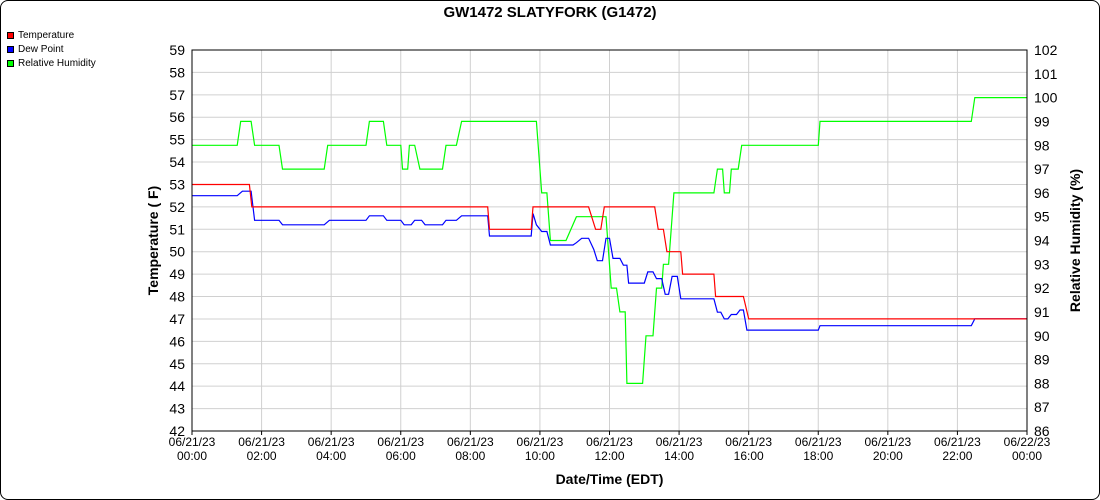 The height and width of the screenshot is (500, 1100). What do you see at coordinates (177, 95) in the screenshot?
I see `y-left-tick-label: 57` at bounding box center [177, 95].